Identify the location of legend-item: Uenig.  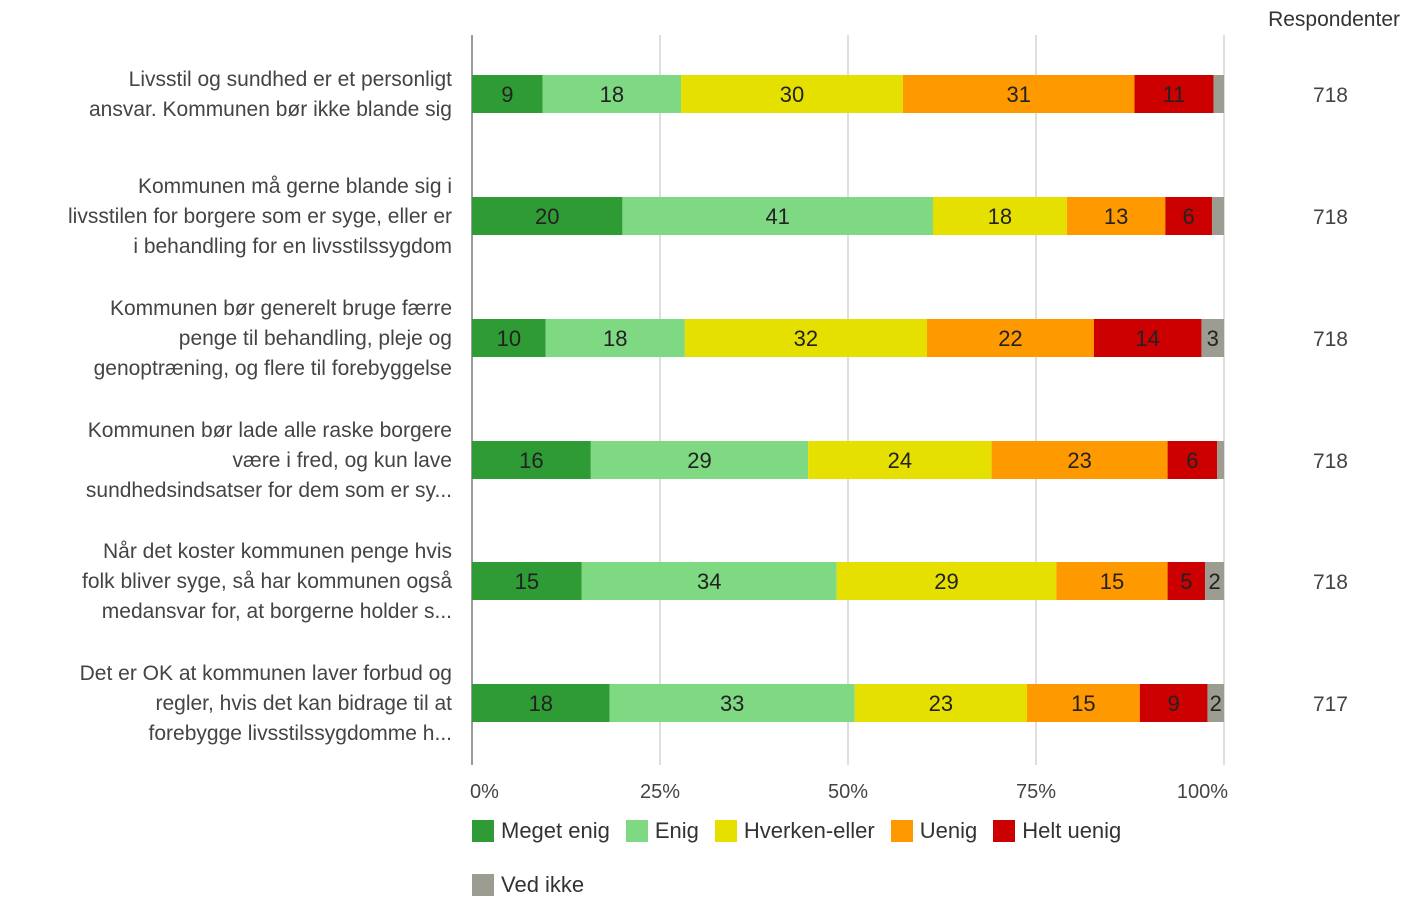
(934, 831).